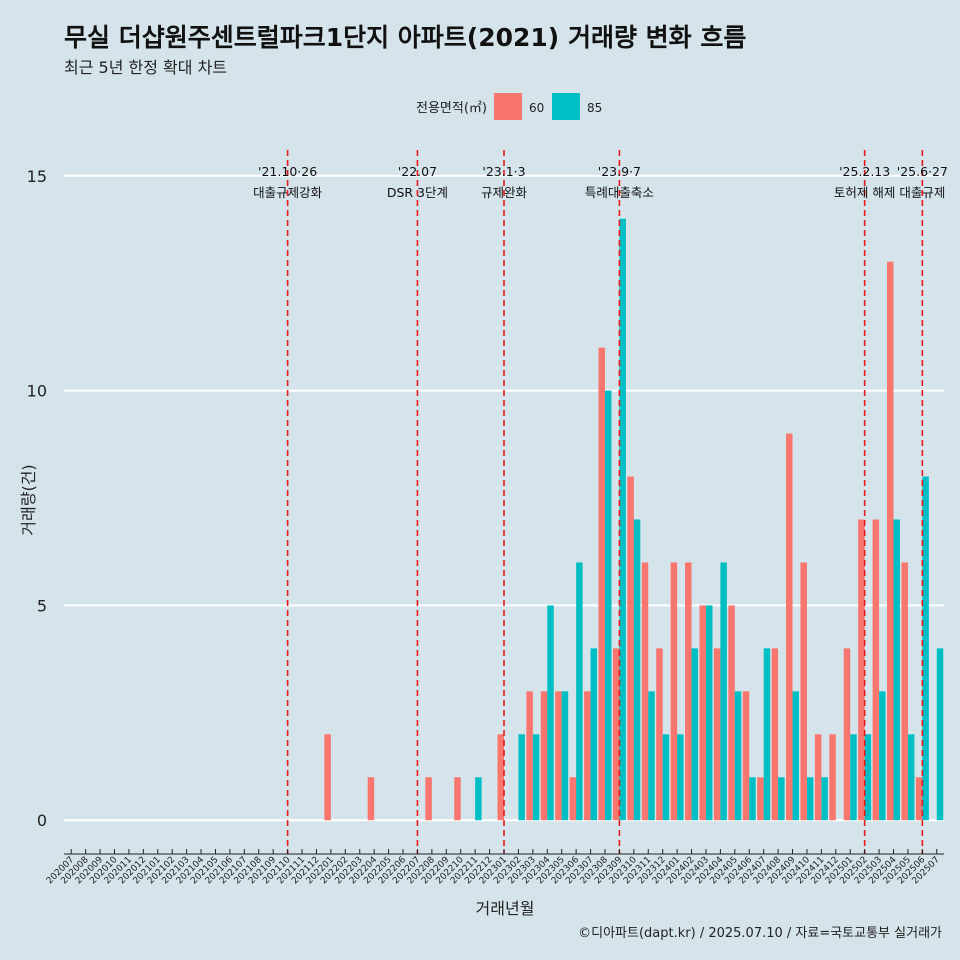  I want to click on event-label: DSR 3단계, so click(417, 192).